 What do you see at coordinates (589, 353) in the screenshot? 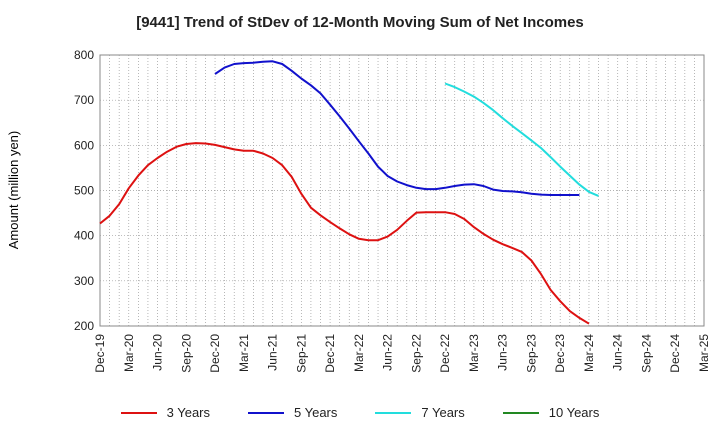
I see `x-tick-label: Mar-24` at bounding box center [589, 353].